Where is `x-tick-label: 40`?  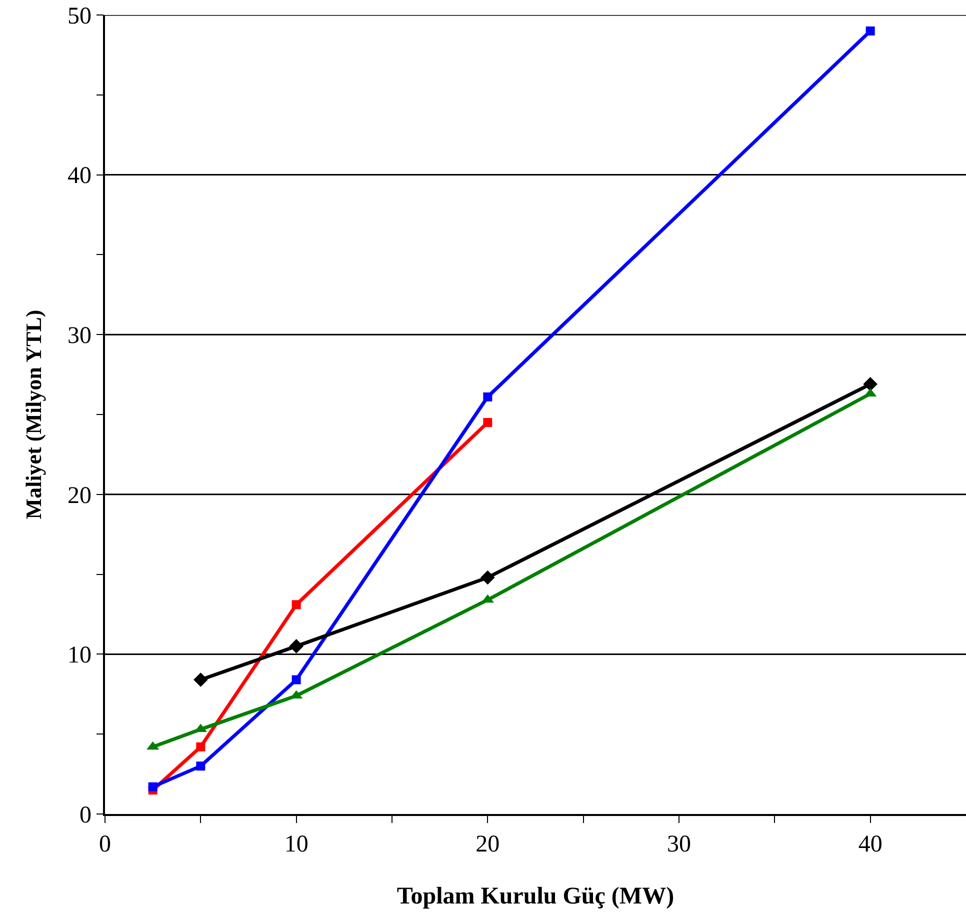 x-tick-label: 40 is located at coordinates (870, 845).